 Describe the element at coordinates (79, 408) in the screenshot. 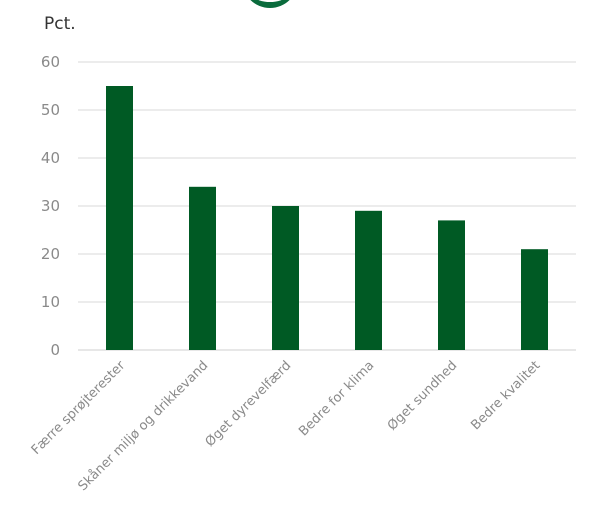

I see `x-category-label: Færre sprøjterester` at that location.